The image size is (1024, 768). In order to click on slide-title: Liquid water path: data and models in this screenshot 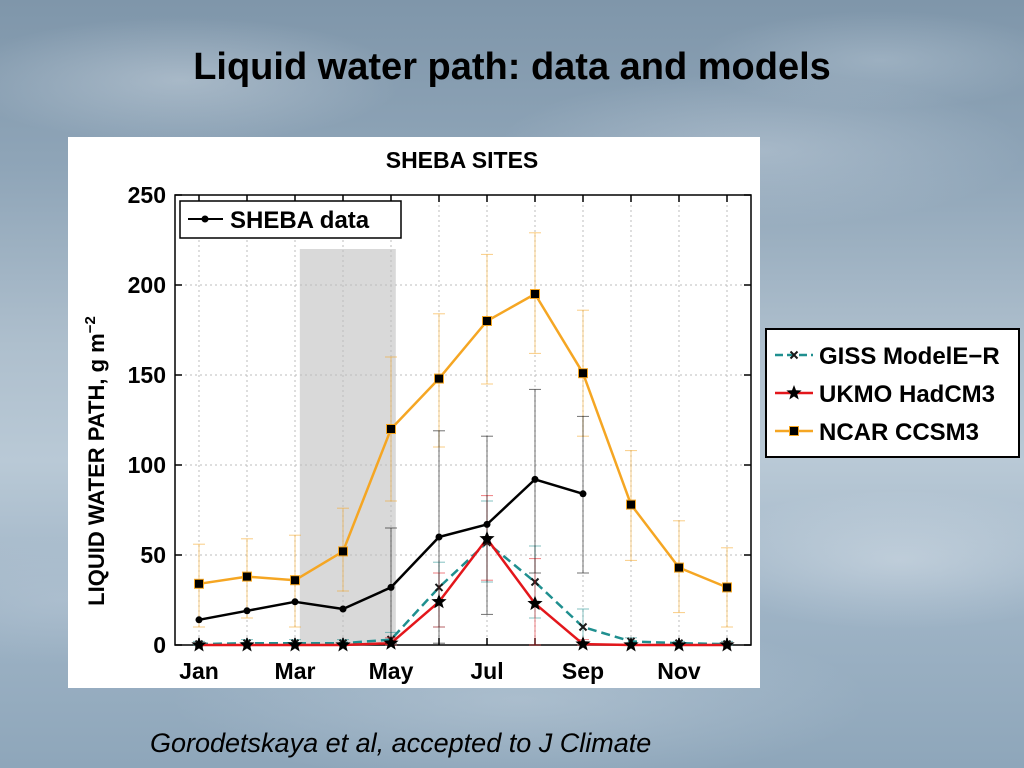, I will do `click(512, 67)`.